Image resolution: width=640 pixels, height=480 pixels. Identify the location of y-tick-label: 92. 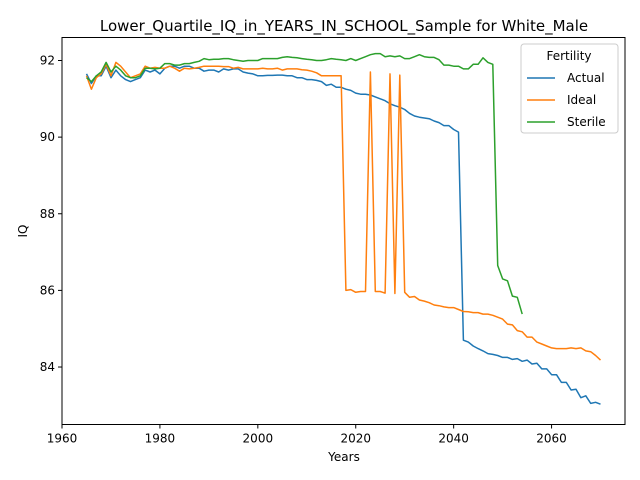
(47, 60).